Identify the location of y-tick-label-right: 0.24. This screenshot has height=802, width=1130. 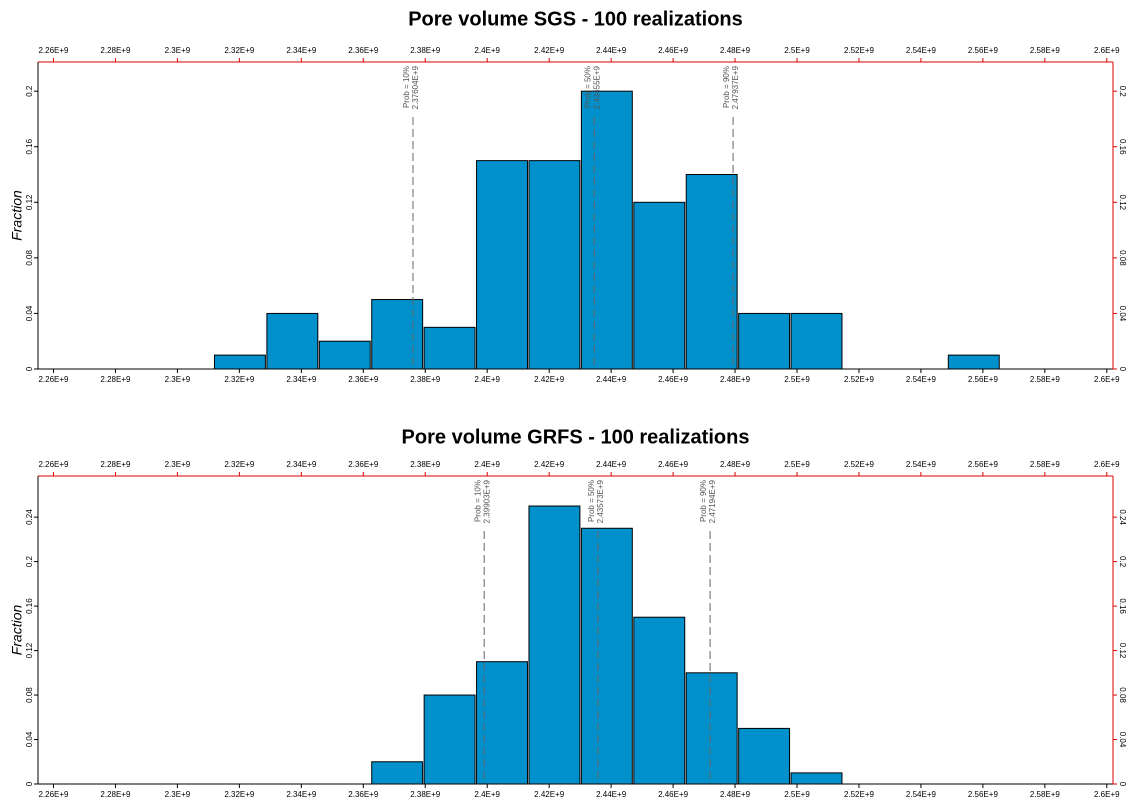
(1122, 517).